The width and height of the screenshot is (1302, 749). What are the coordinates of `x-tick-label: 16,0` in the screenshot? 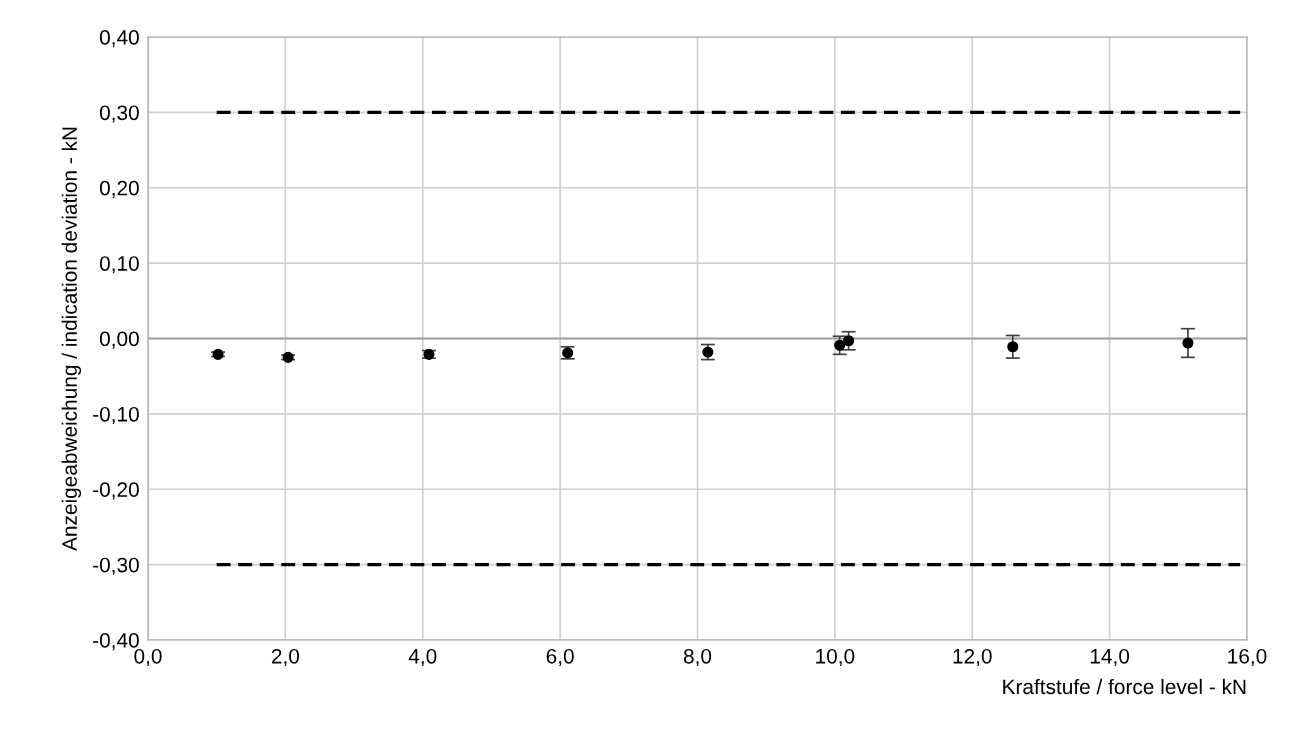 It's located at (1247, 657).